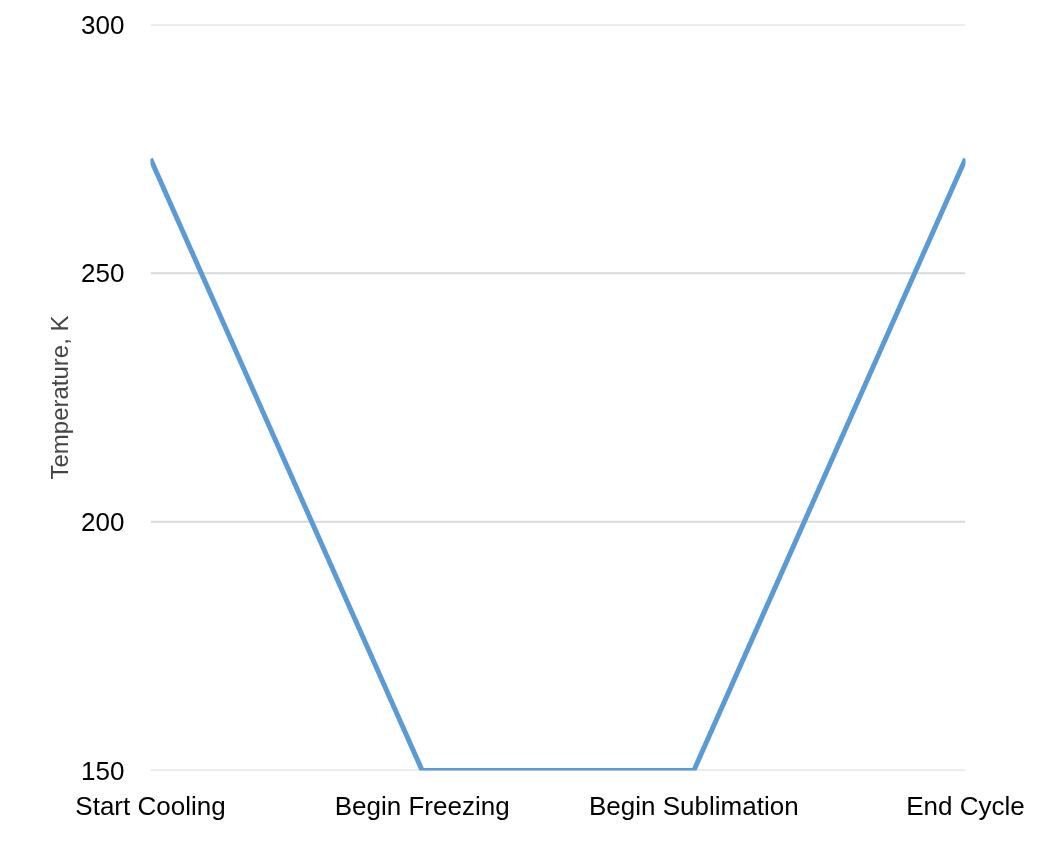 The height and width of the screenshot is (868, 1045). What do you see at coordinates (103, 770) in the screenshot?
I see `y-tick-label: 150` at bounding box center [103, 770].